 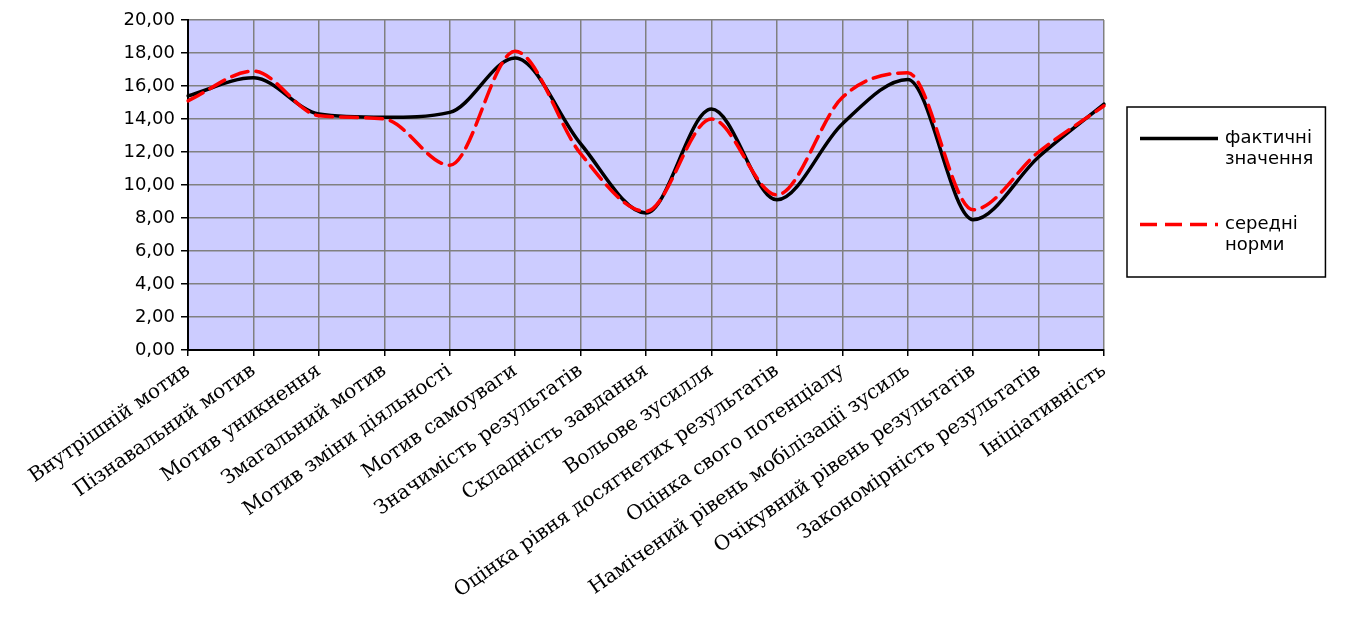 I want to click on legend-label: середні норми, so click(x=1261, y=233).